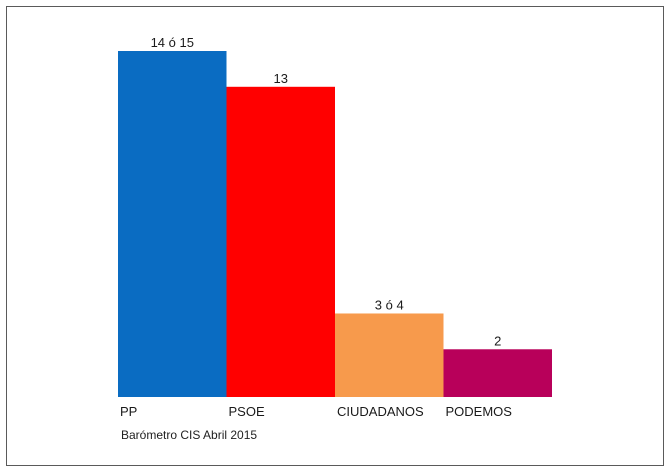 The image size is (672, 474). I want to click on data-label-ciudadanos: 3 ó 4, so click(389, 304).